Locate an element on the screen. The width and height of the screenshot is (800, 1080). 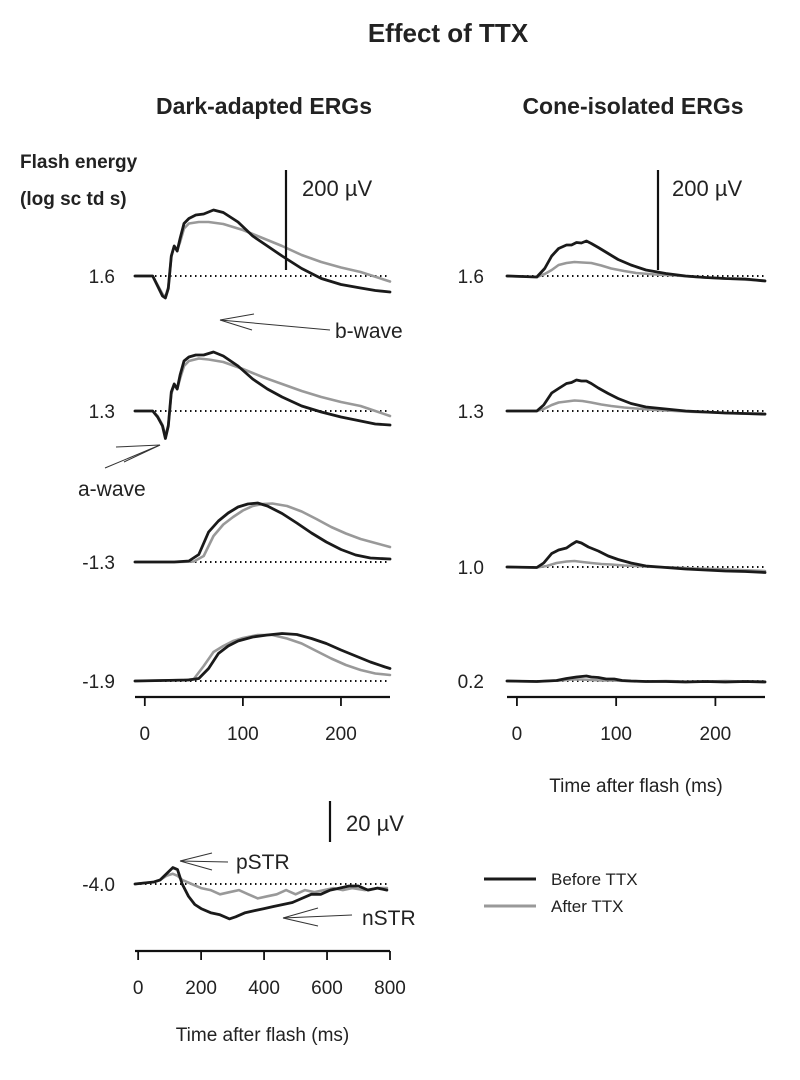
str-scale-bar-label: 20 µV is located at coordinates (375, 823).